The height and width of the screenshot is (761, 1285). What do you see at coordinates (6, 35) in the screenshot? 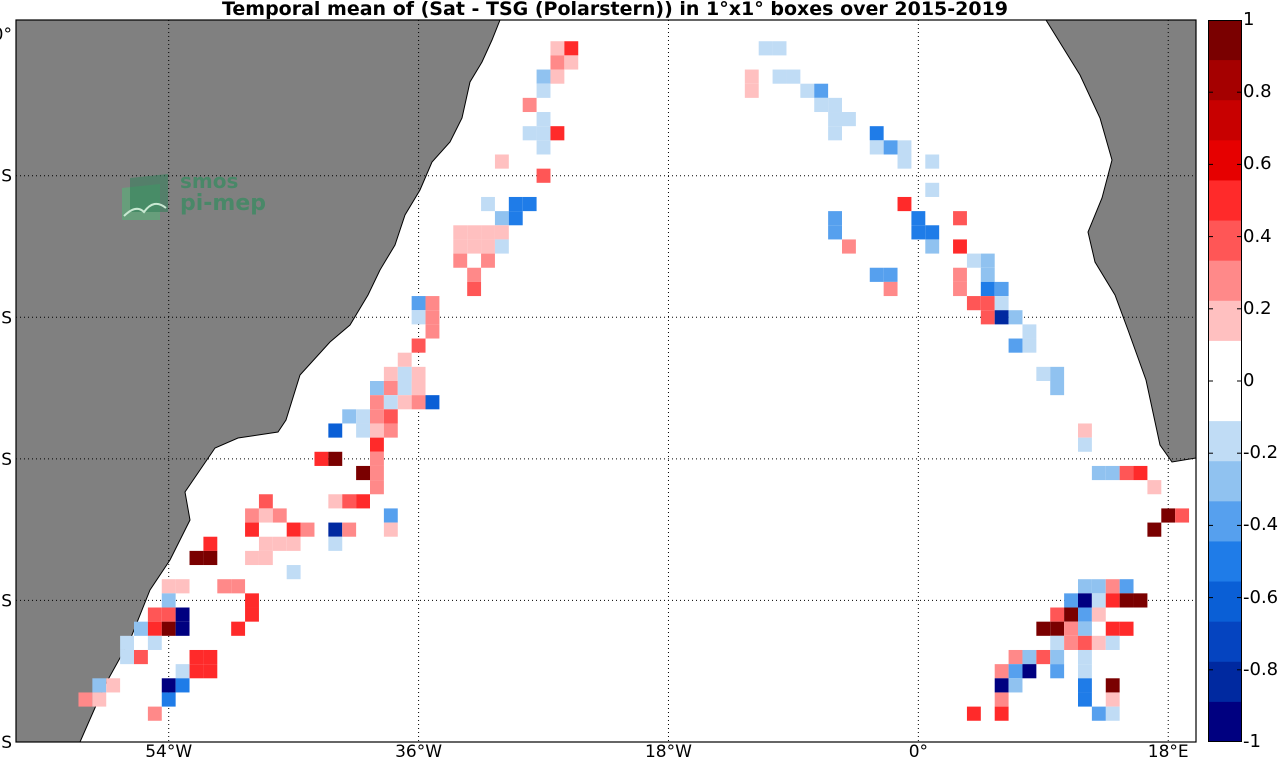
I see `lat-tick-label: 0°` at bounding box center [6, 35].